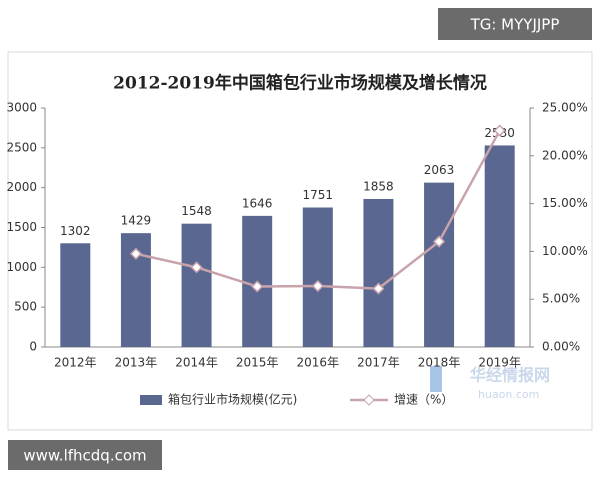 This screenshot has width=600, height=484. Describe the element at coordinates (75, 231) in the screenshot. I see `data-label: 1302` at that location.